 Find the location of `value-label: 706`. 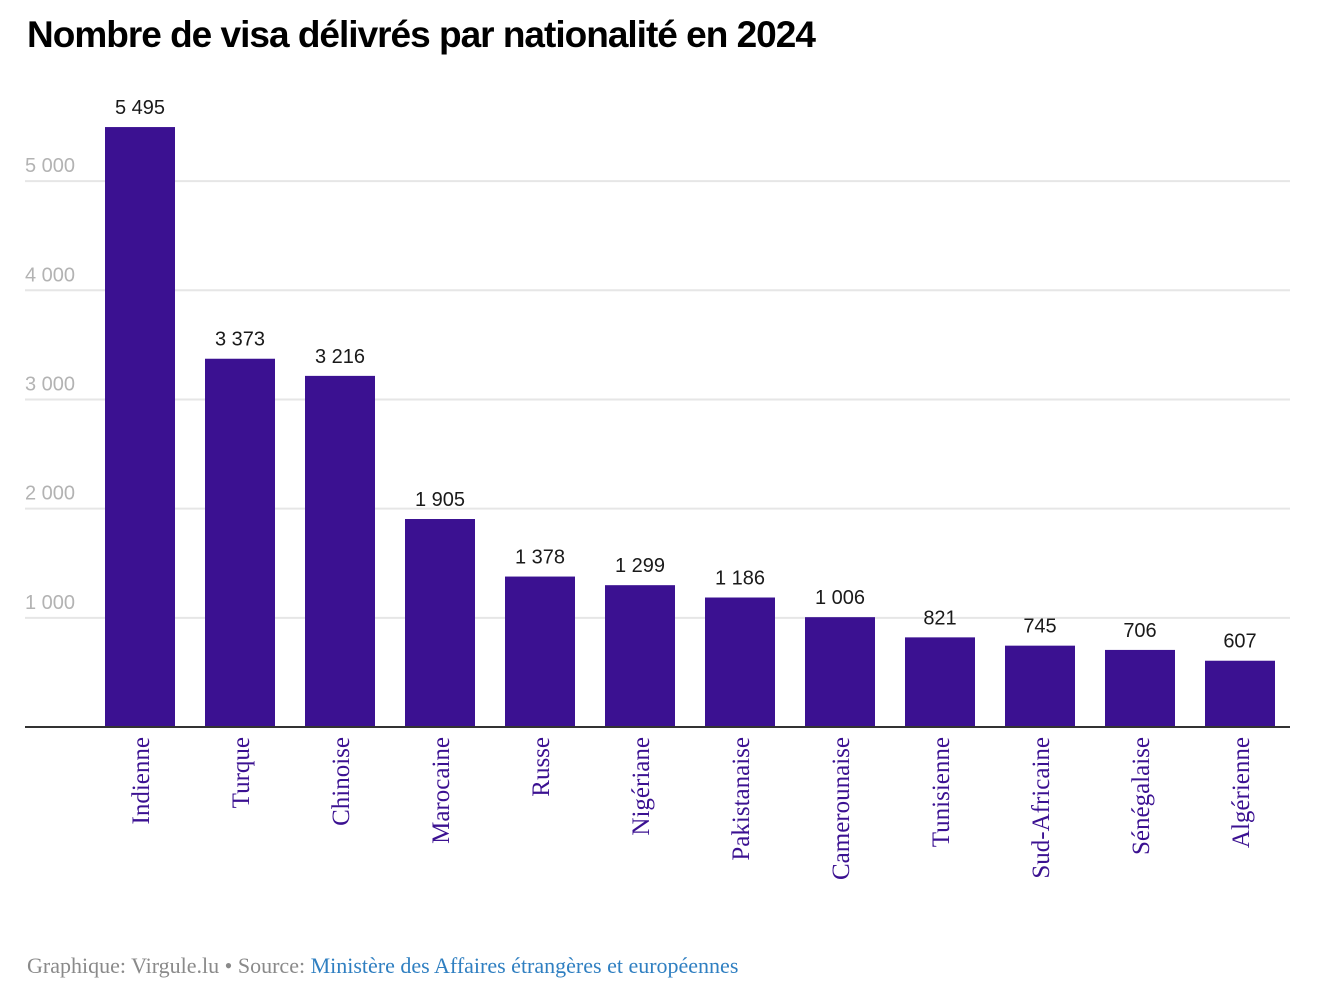

value-label: 706 is located at coordinates (1139, 631).